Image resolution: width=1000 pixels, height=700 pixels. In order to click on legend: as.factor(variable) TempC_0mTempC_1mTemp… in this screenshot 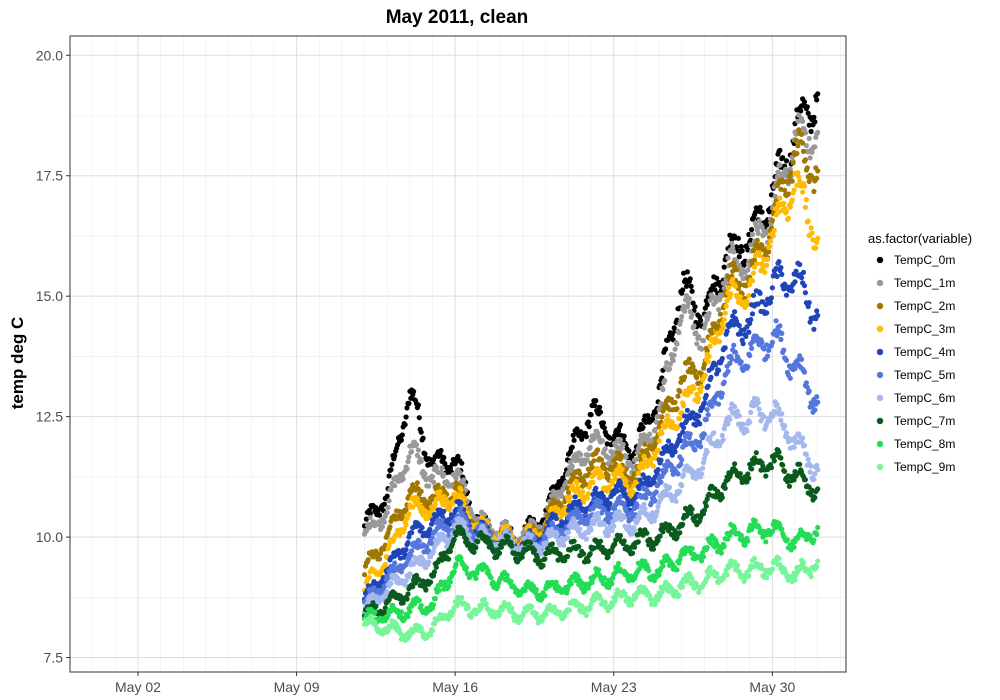, I will do `click(920, 352)`.